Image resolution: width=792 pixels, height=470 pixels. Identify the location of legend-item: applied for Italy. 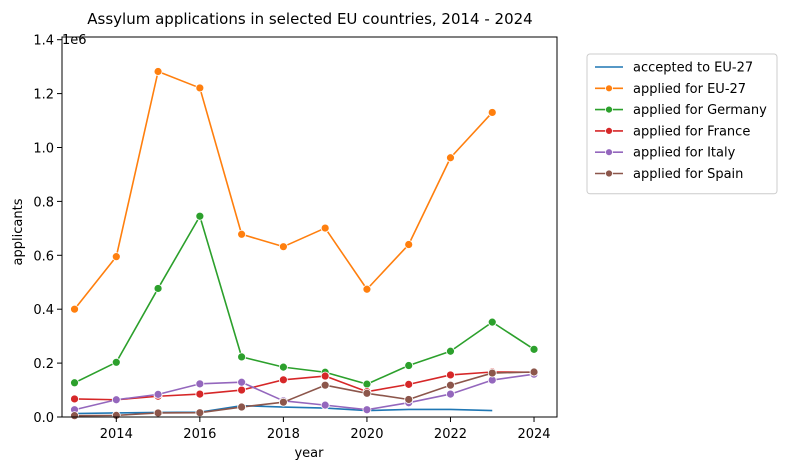
(665, 153).